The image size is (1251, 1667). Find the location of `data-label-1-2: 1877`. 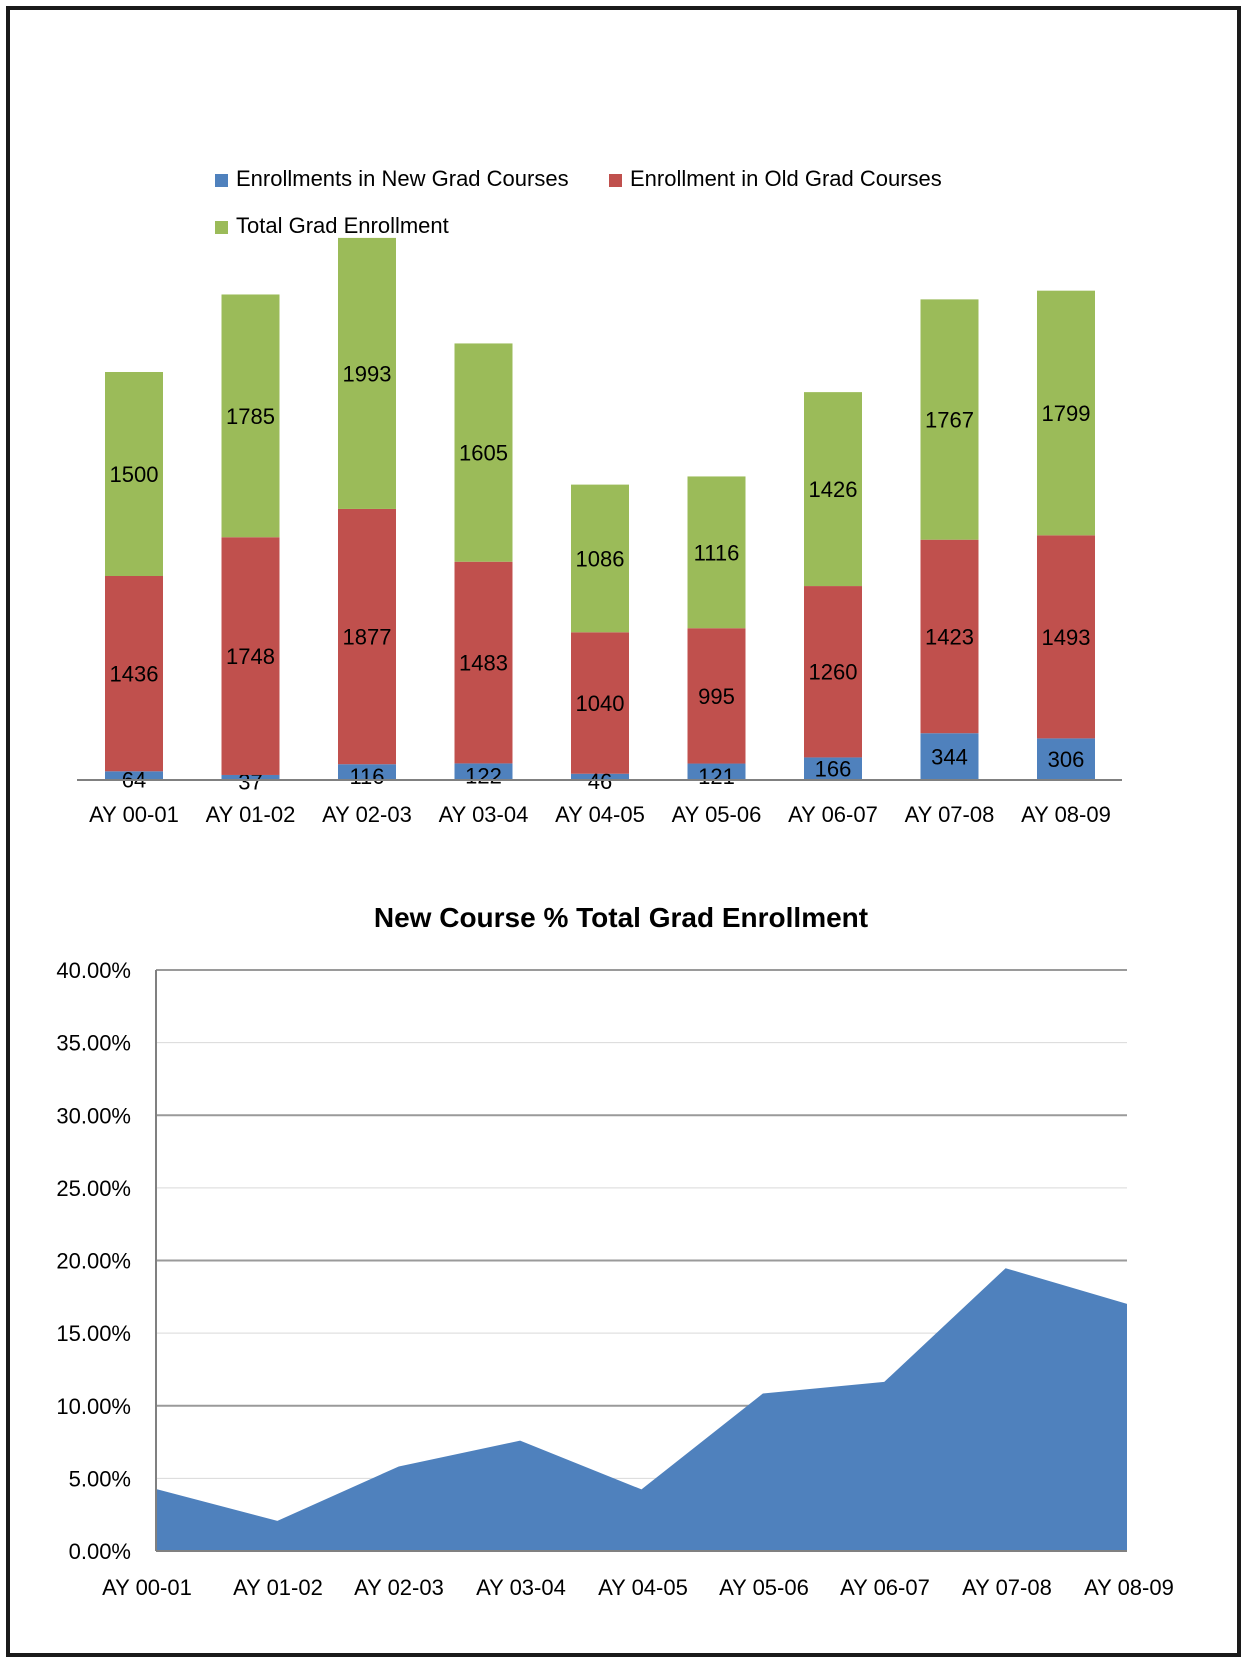

data-label-1-2: 1877 is located at coordinates (367, 637).